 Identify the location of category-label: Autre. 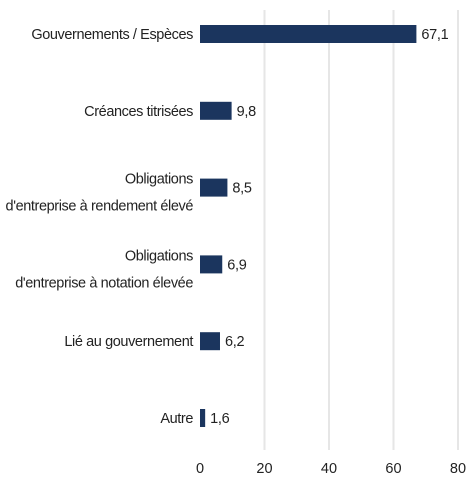
(176, 419).